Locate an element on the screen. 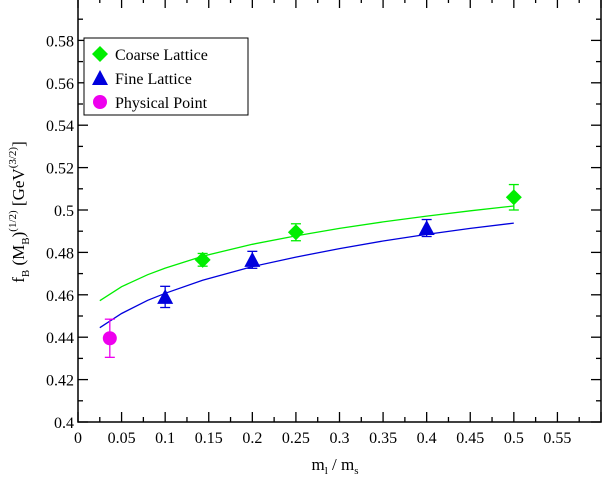  y-axis-title-unitexp: (3/2) is located at coordinates (13, 158).